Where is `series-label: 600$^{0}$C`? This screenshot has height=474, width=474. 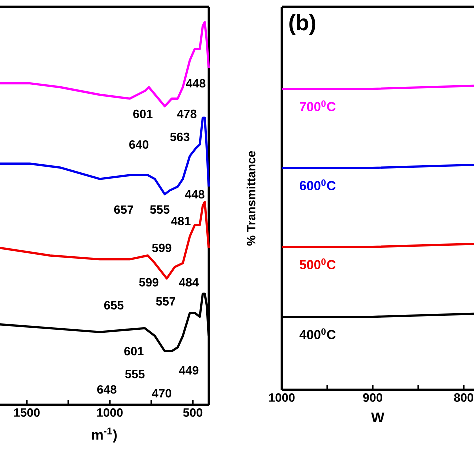 series-label: 600$^{0}$C is located at coordinates (318, 185).